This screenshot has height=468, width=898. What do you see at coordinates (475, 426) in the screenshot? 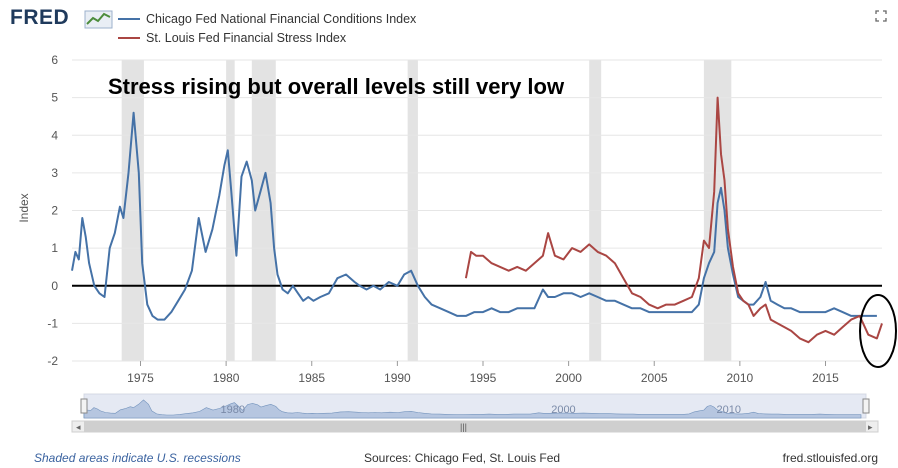
I see `range-scrollbar: ◂ ▸ |||` at bounding box center [475, 426].